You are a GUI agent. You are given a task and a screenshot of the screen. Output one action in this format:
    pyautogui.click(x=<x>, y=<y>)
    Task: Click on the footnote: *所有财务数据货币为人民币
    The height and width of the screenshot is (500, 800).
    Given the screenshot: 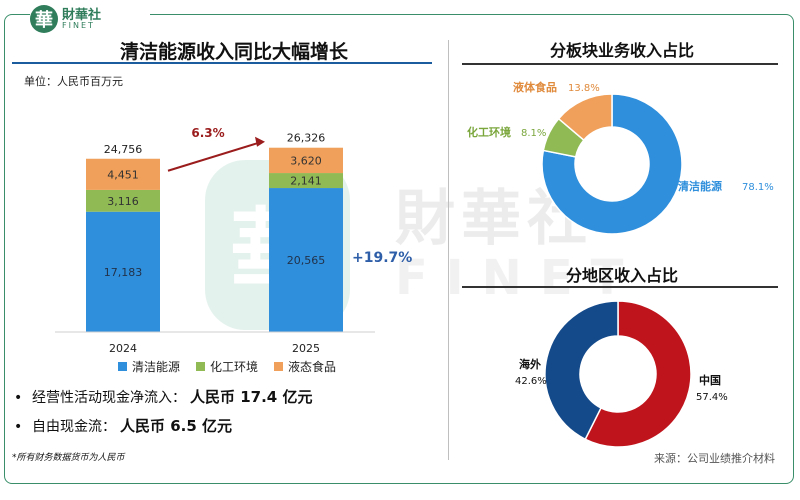 What is the action you would take?
    pyautogui.click(x=68, y=458)
    